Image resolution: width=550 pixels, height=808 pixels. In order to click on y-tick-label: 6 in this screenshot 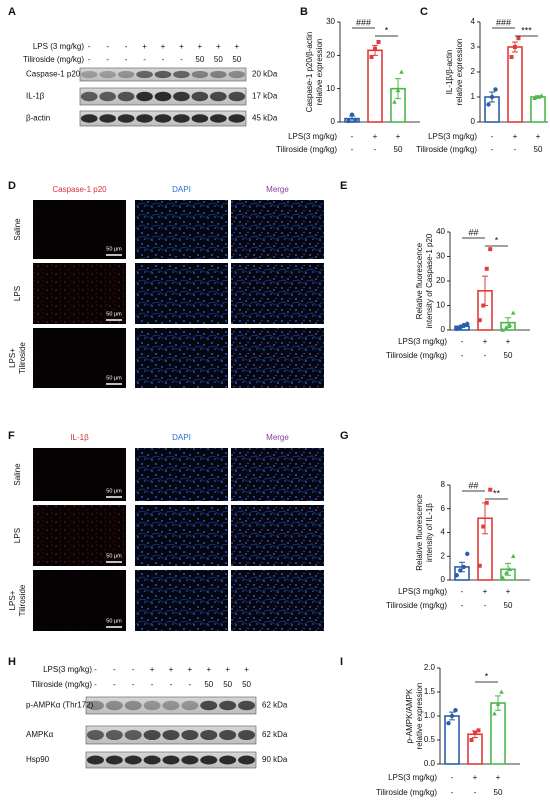, I will do `click(443, 508)`.